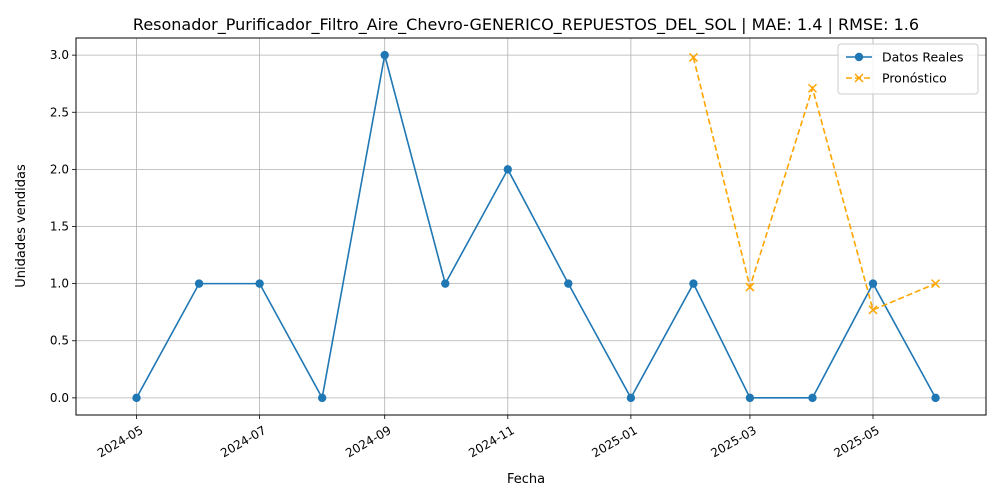 The image size is (1000, 500). Describe the element at coordinates (59, 398) in the screenshot. I see `y-tick-label: 0.0` at that location.